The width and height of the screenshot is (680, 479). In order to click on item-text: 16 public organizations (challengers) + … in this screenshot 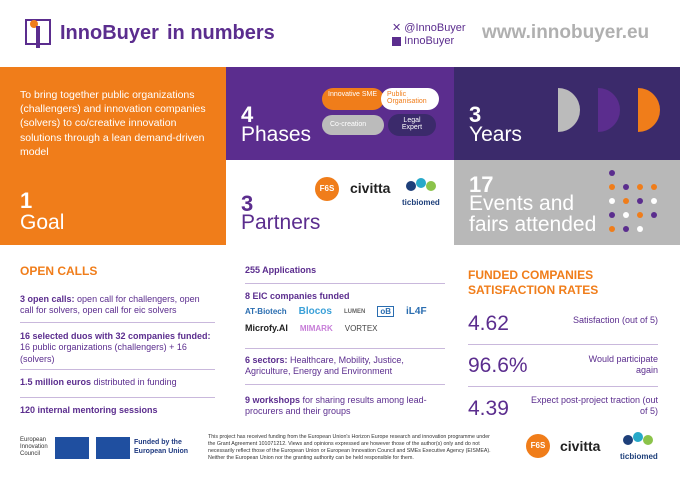, I will do `click(103, 353)`.